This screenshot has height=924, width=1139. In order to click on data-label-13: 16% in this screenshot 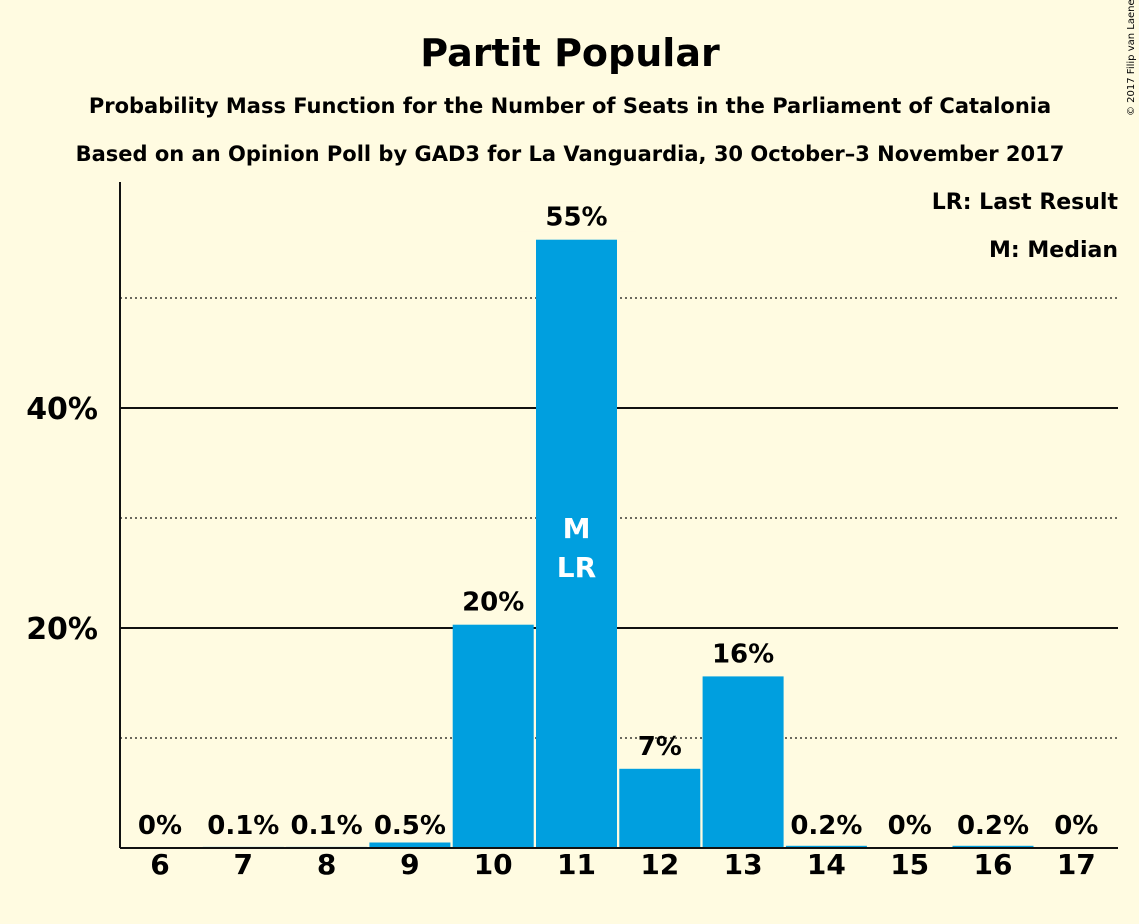, I will do `click(743, 654)`.